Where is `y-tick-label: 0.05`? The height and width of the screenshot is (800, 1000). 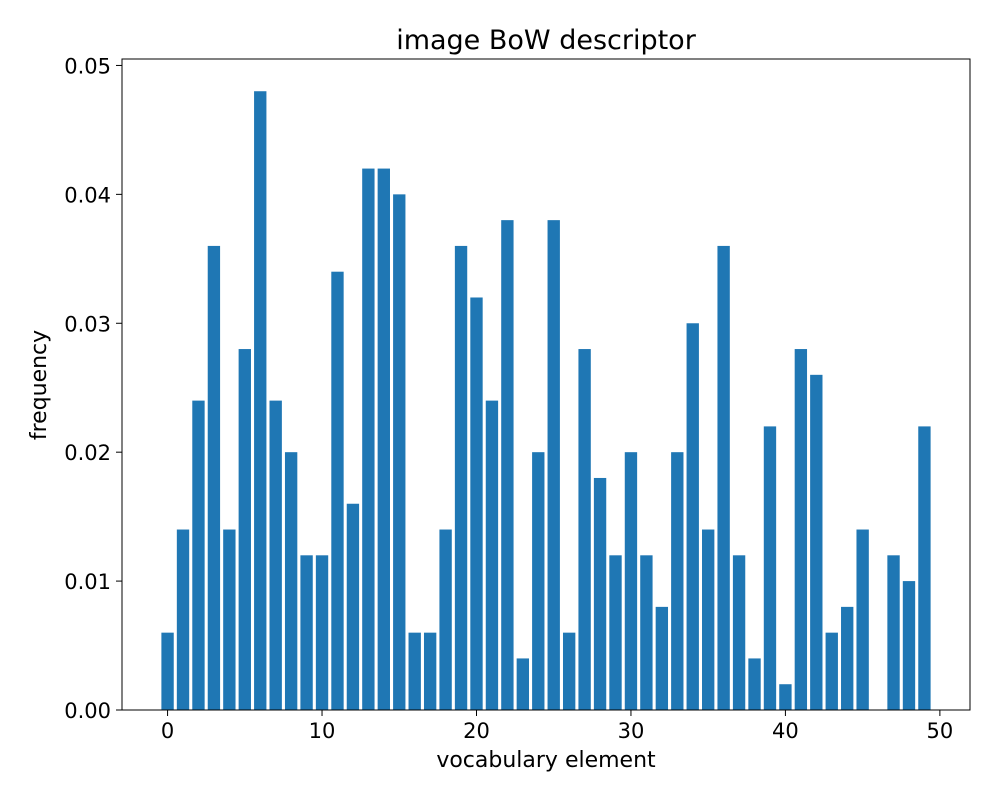 y-tick-label: 0.05 is located at coordinates (87, 66).